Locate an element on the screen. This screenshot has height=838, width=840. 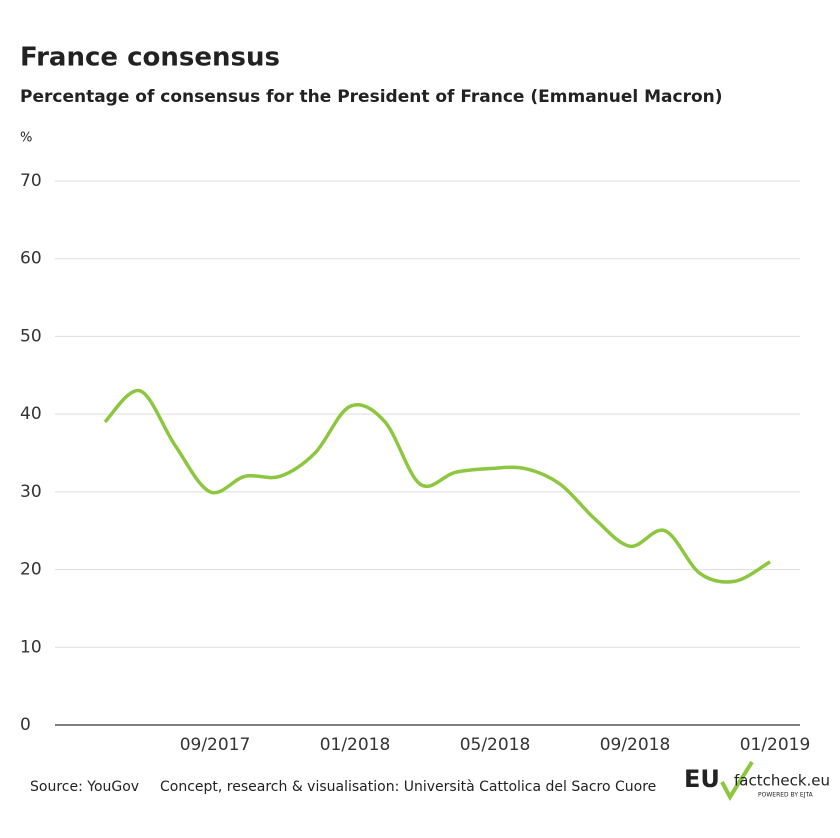
y-unit: % is located at coordinates (26, 138).